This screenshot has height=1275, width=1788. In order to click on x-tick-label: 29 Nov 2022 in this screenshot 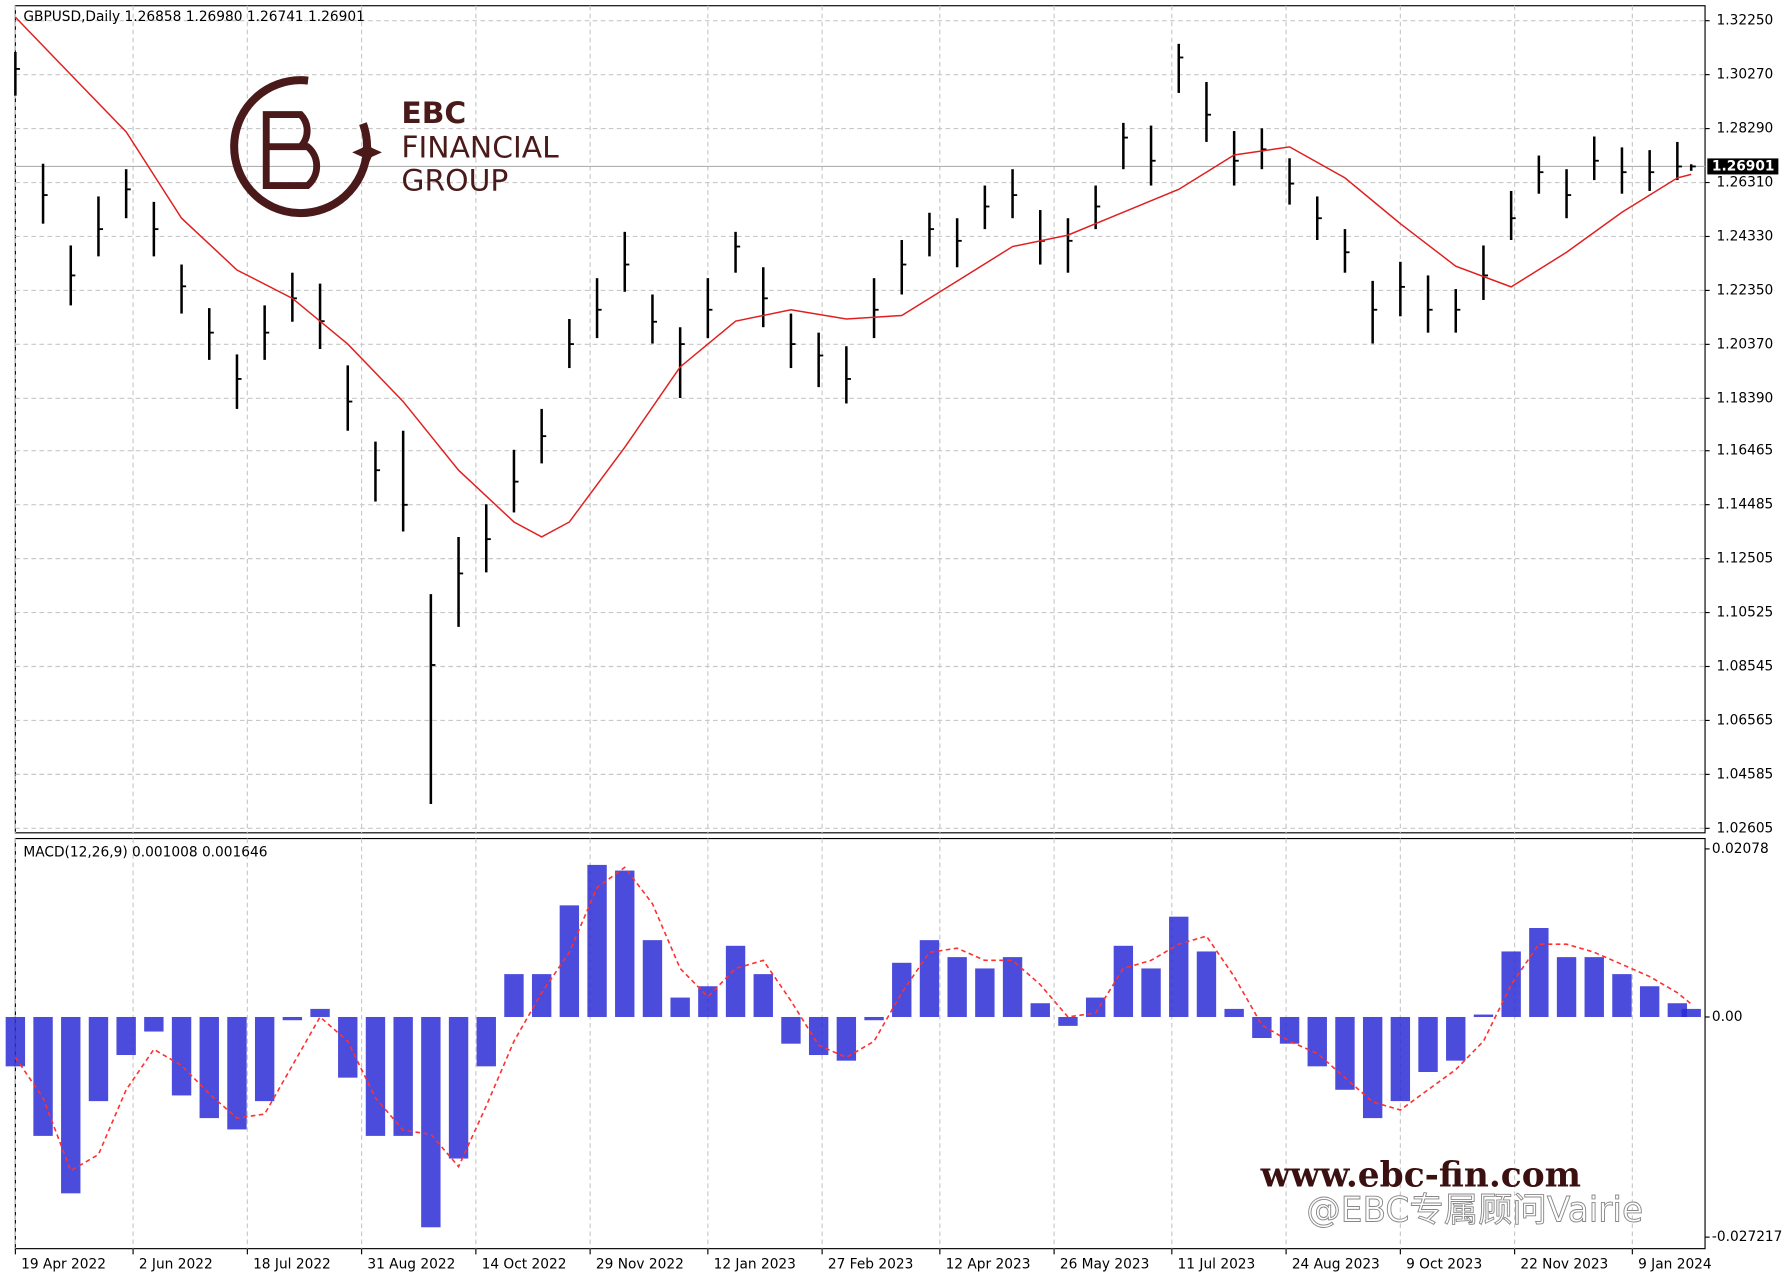, I will do `click(640, 1265)`.